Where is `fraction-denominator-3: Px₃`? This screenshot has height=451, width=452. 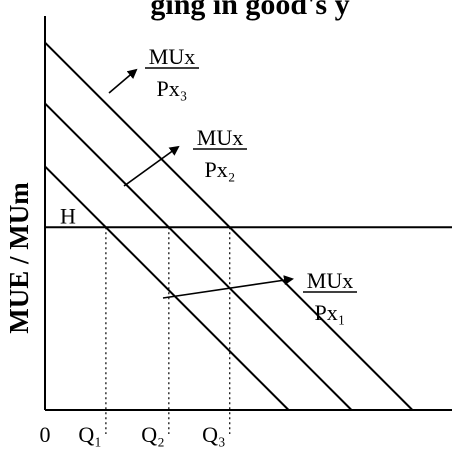
fraction-denominator-3: Px₃ is located at coordinates (172, 88).